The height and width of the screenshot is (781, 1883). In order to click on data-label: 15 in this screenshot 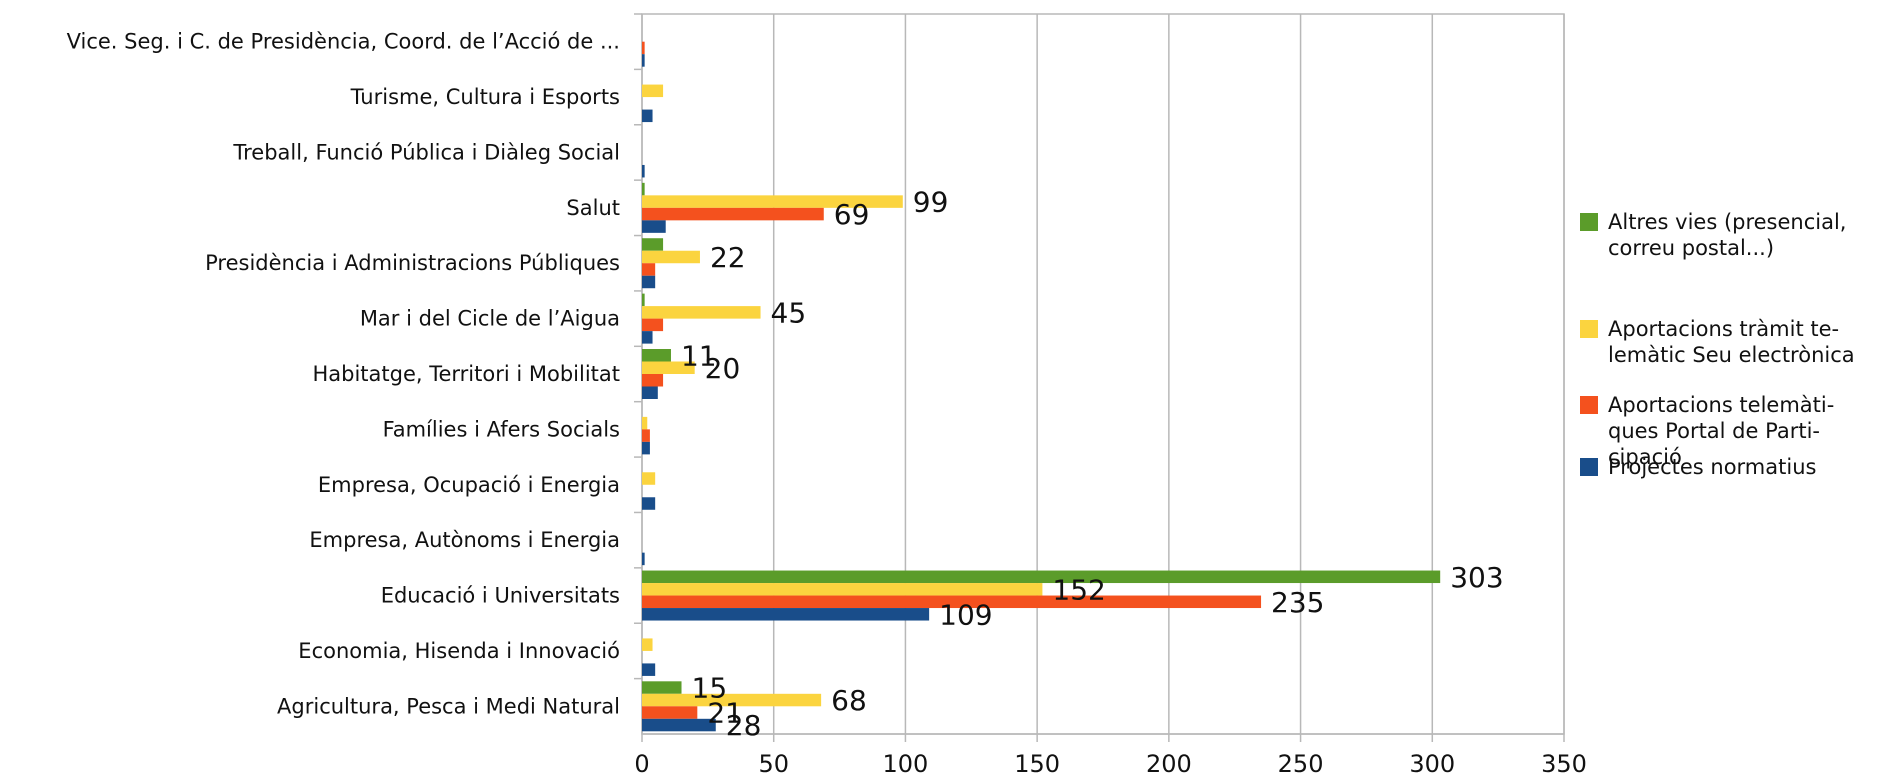, I will do `click(710, 688)`.